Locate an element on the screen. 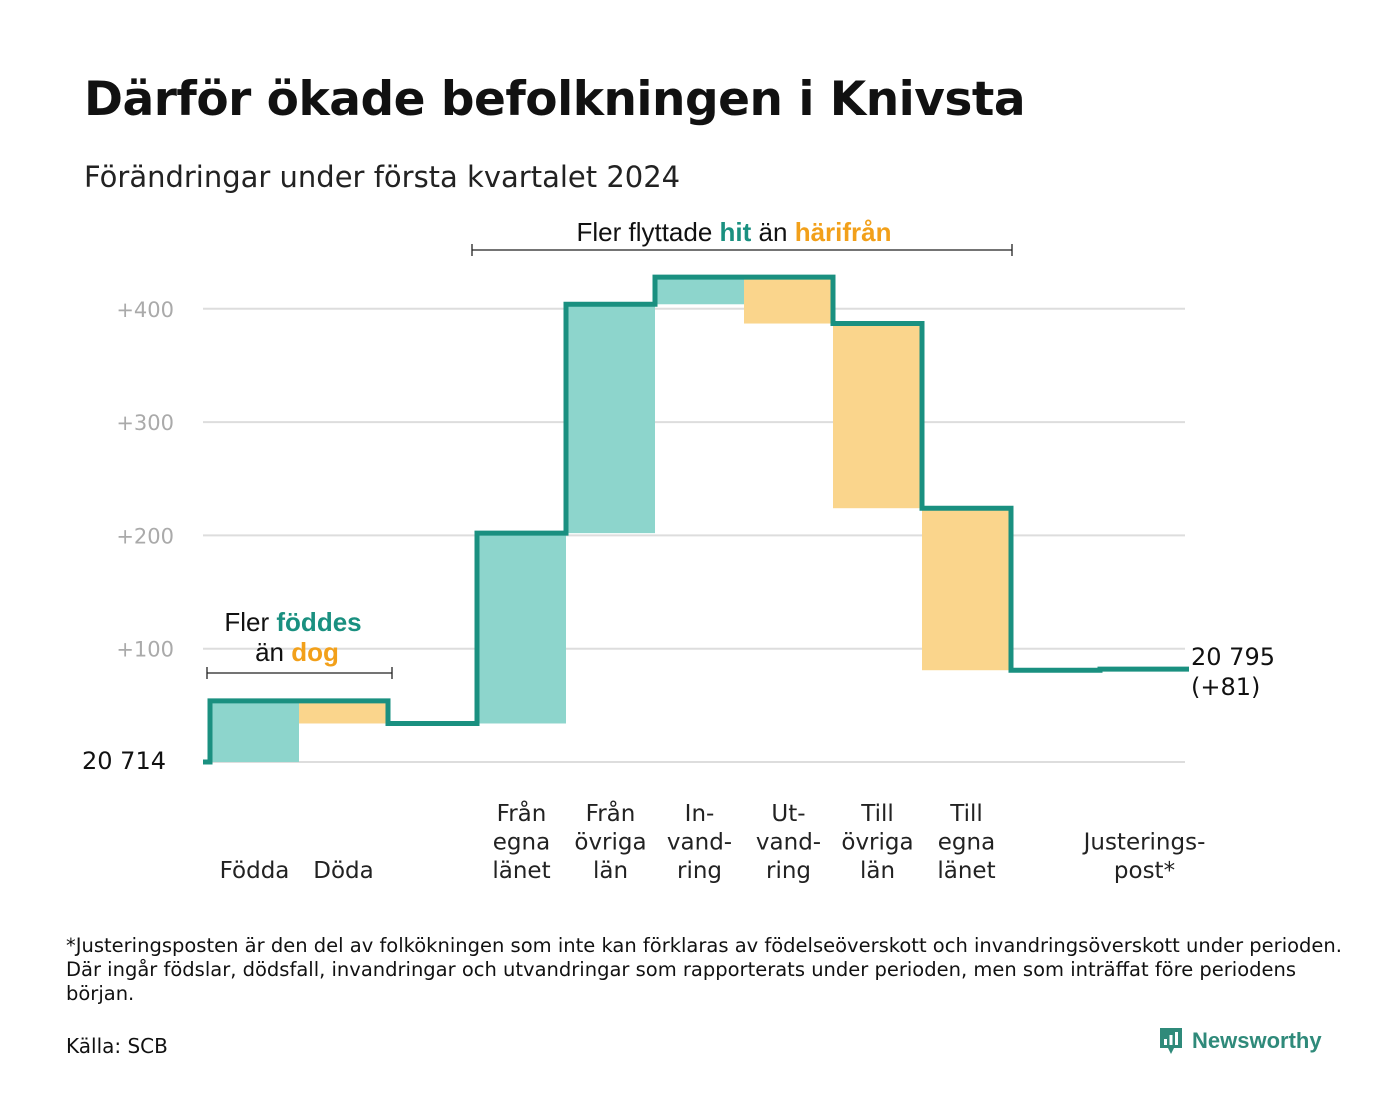 This screenshot has height=1120, width=1400. end-value-label: 20 795 is located at coordinates (1233, 657).